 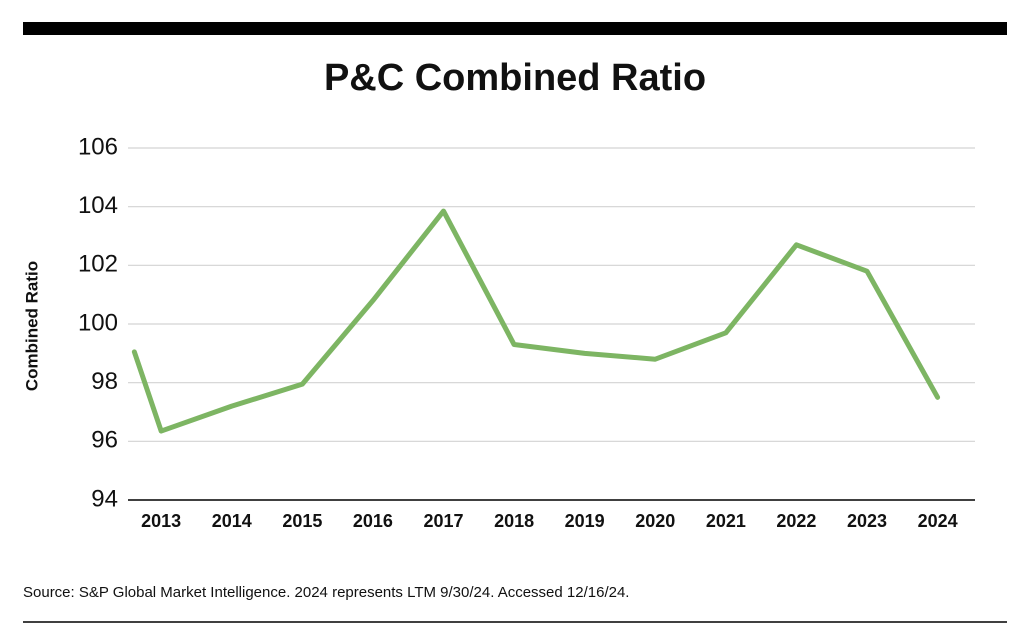 I want to click on y-axis-label: Combined Ratio, so click(x=31, y=326).